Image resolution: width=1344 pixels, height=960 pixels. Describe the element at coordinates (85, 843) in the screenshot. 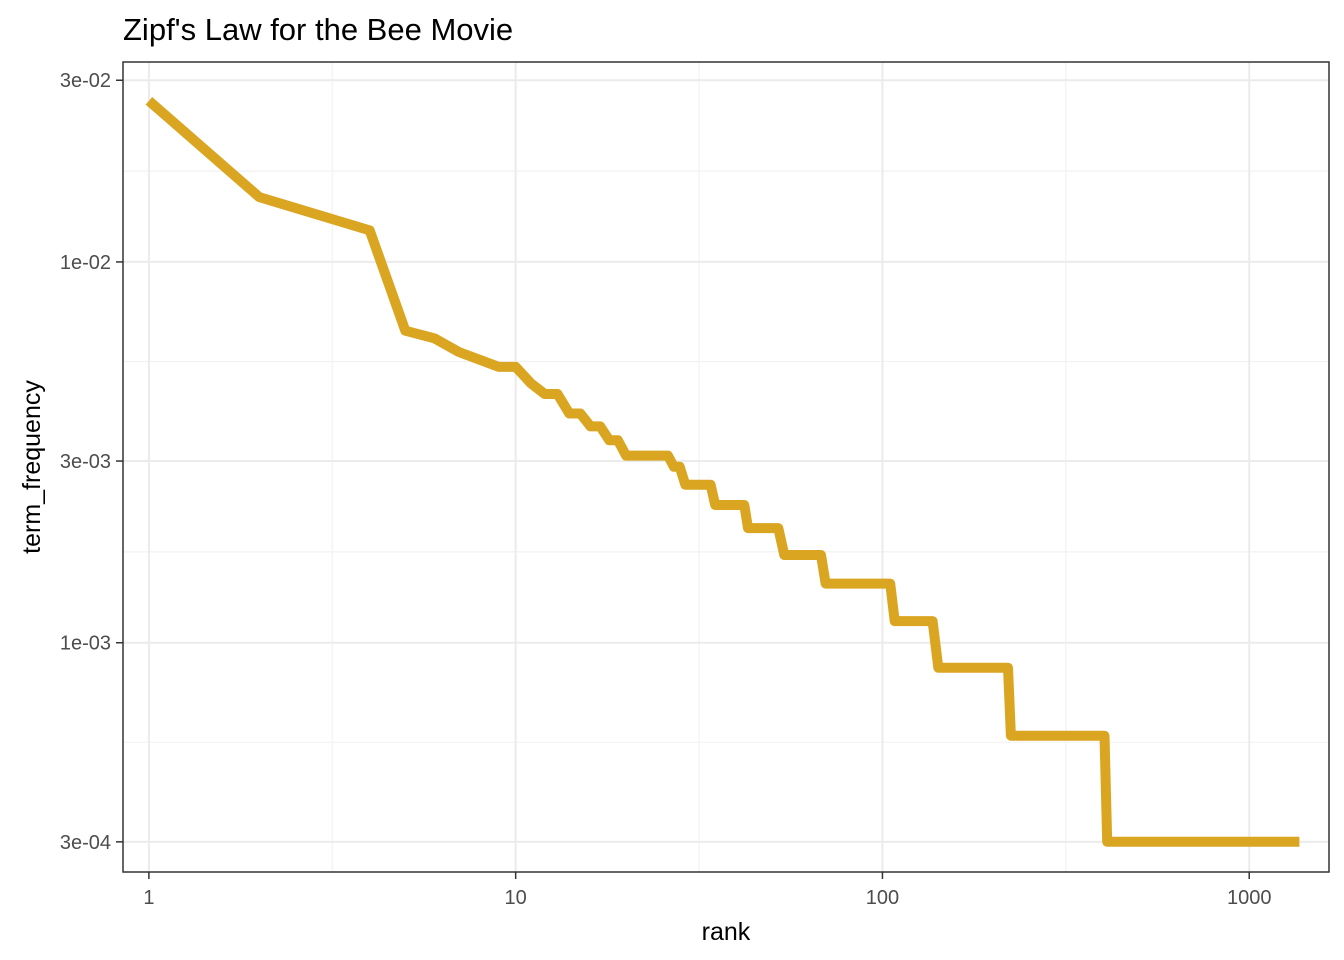

I see `y-tick-label: 3e-04` at that location.